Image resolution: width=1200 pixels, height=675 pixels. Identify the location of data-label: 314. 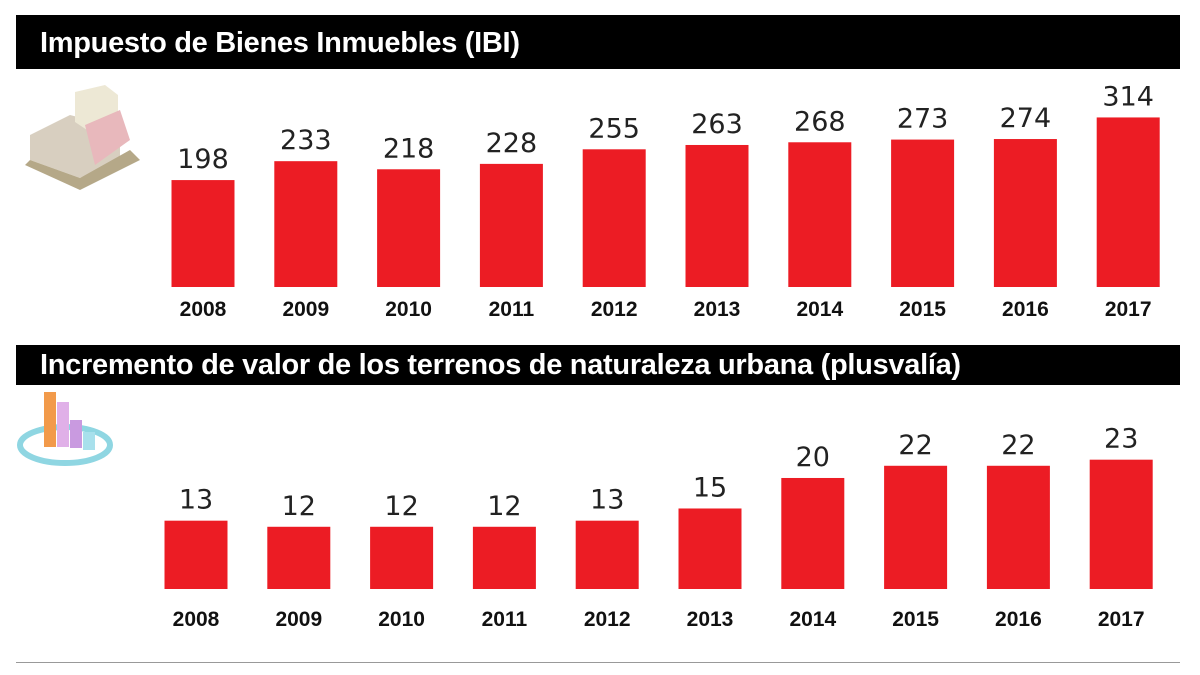
(1128, 96).